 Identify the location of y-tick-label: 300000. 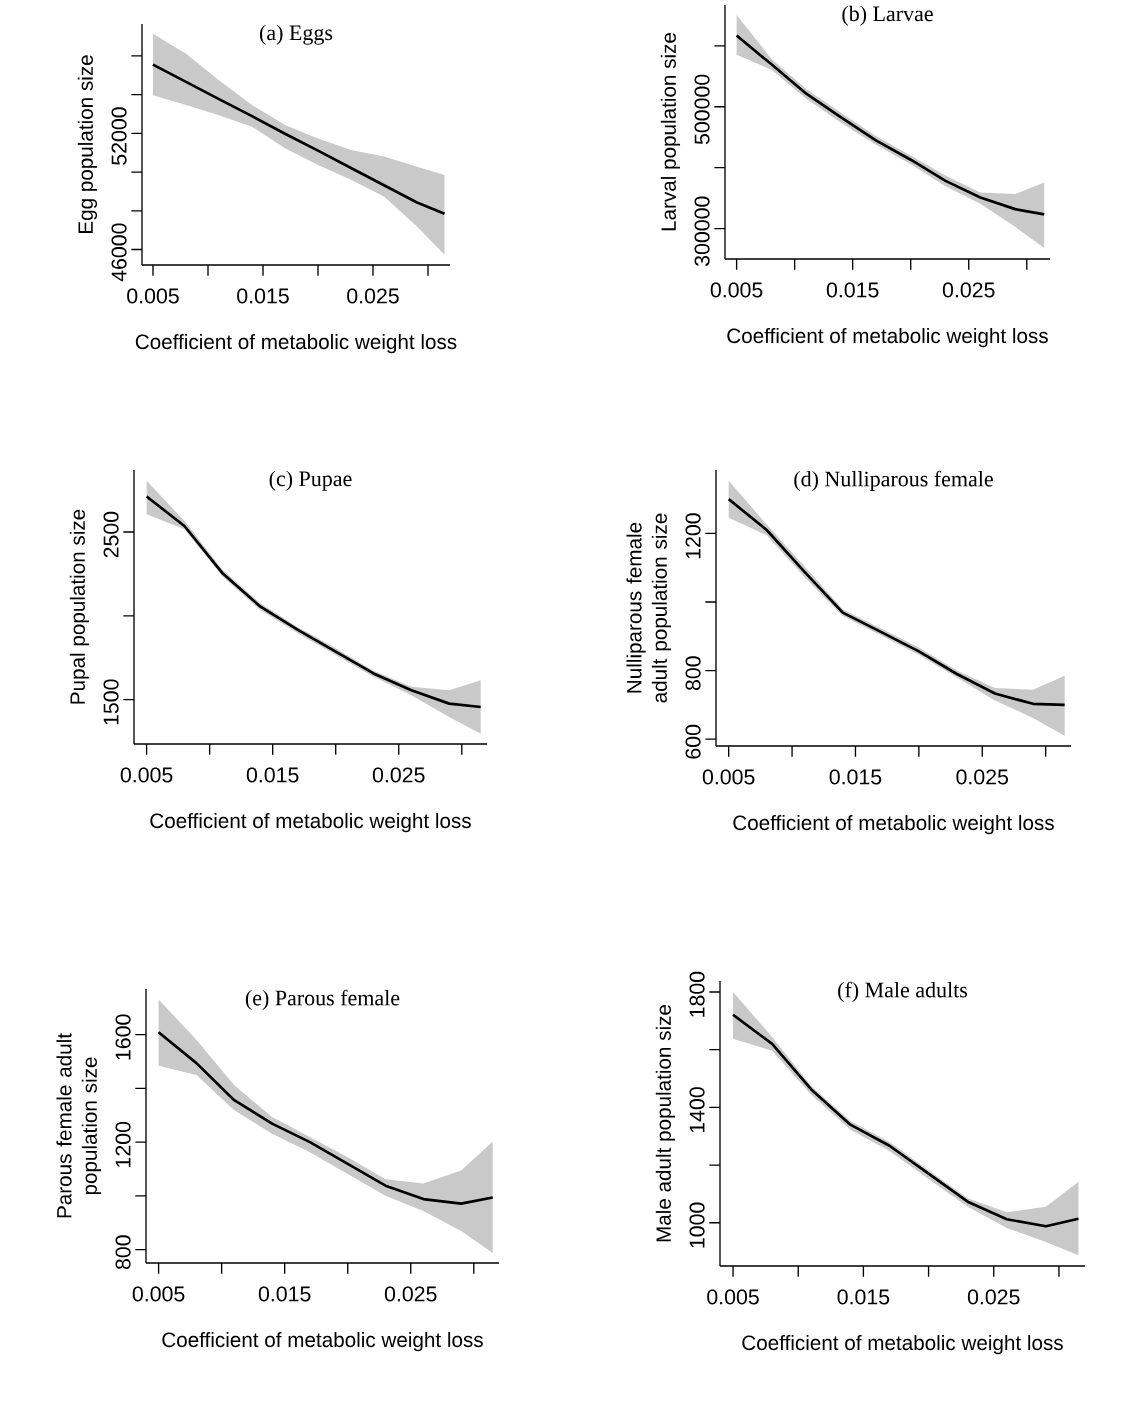
(702, 231).